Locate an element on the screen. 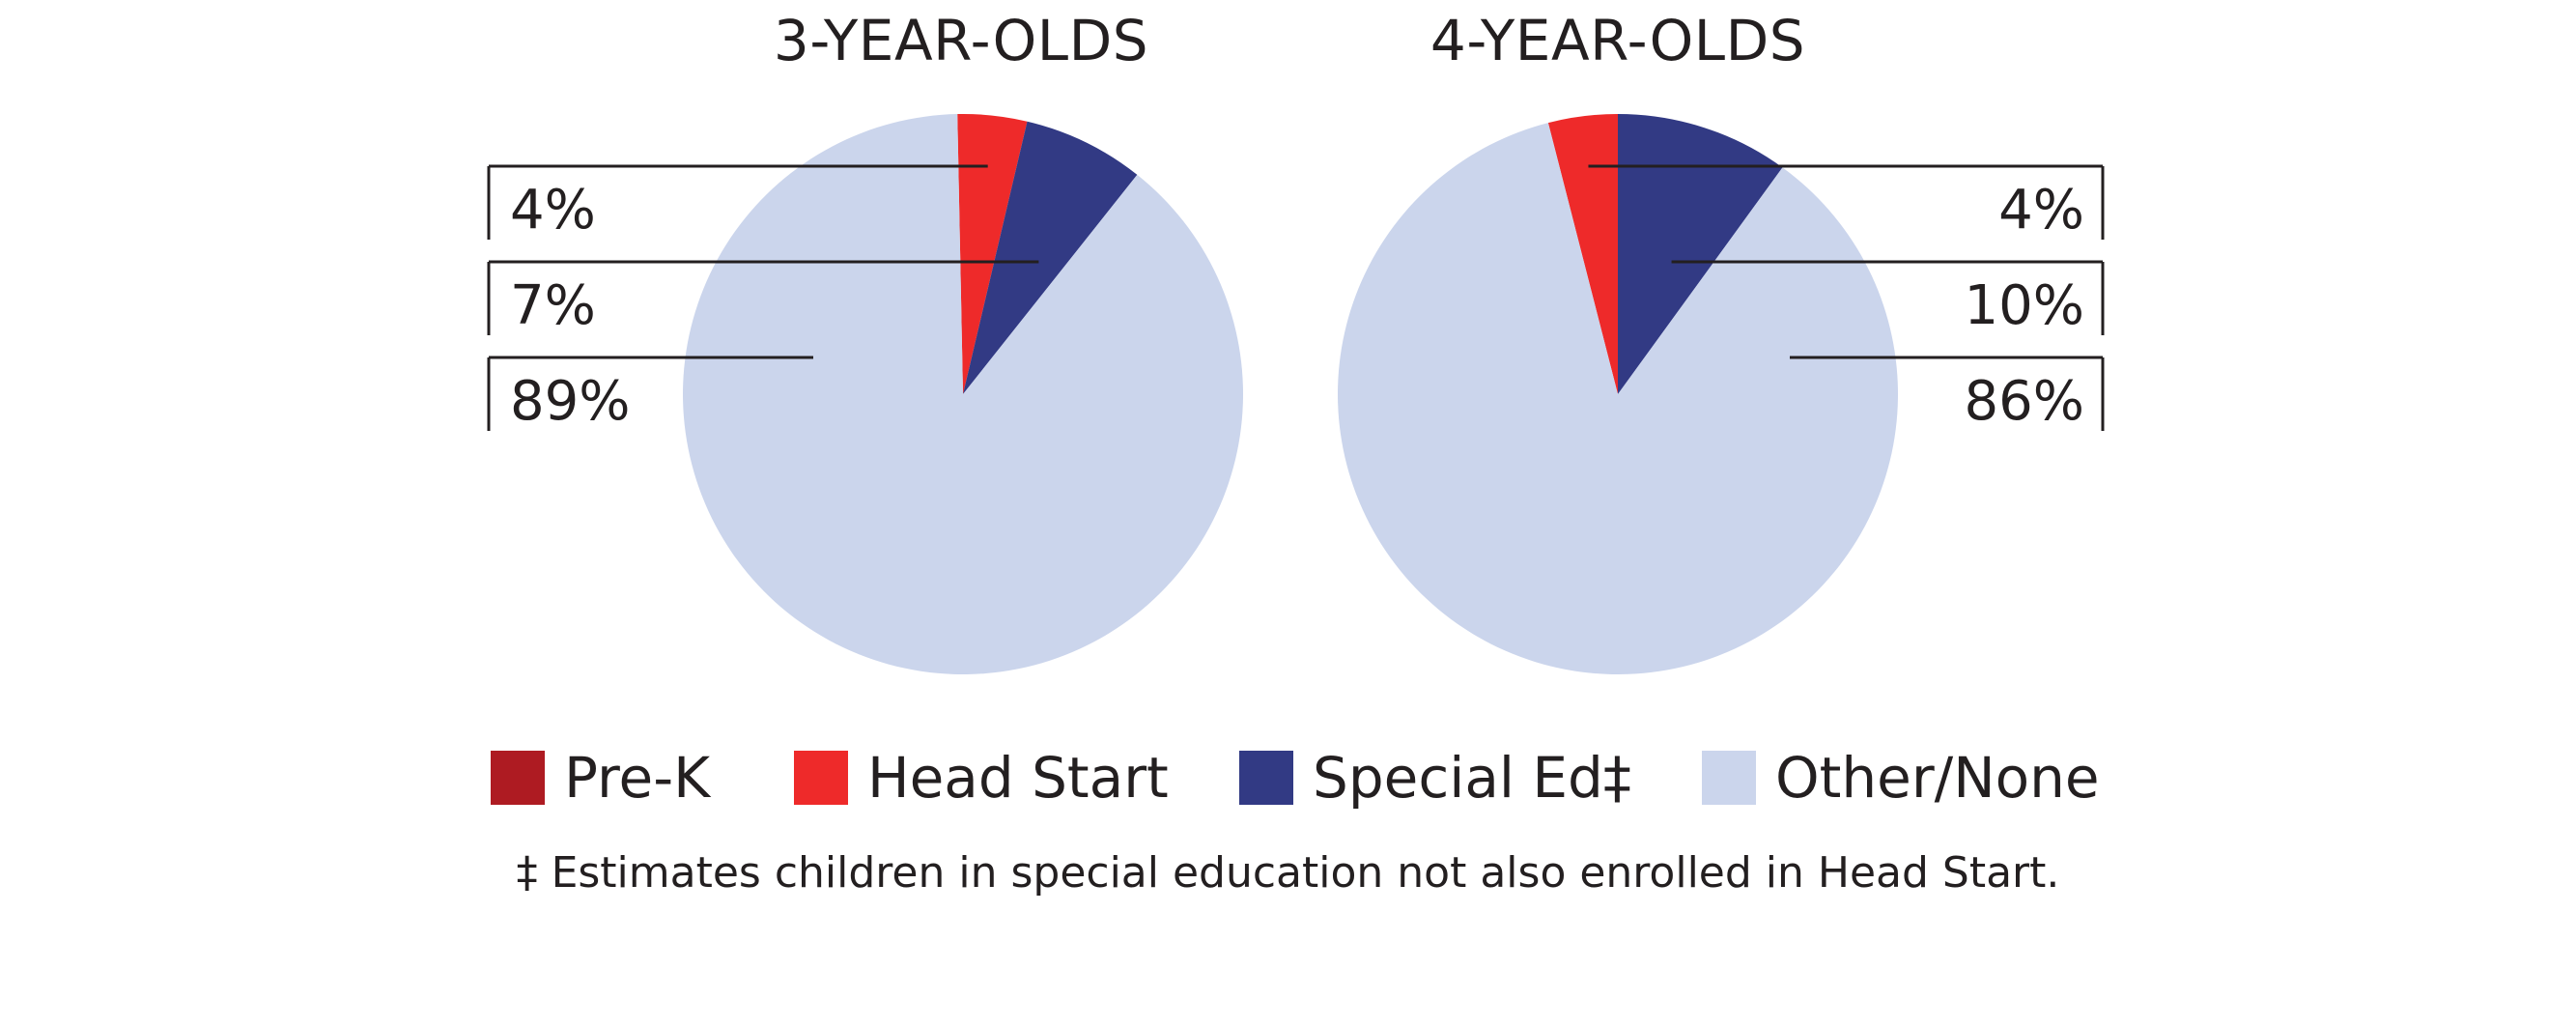 The width and height of the screenshot is (2576, 1027). legend-swatch-head-start is located at coordinates (821, 778).